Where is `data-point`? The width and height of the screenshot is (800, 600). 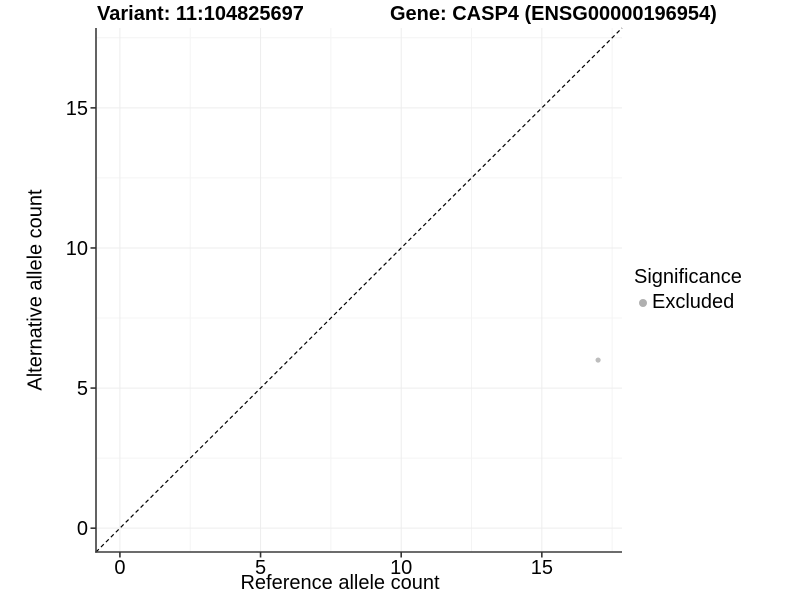
data-point is located at coordinates (598, 360).